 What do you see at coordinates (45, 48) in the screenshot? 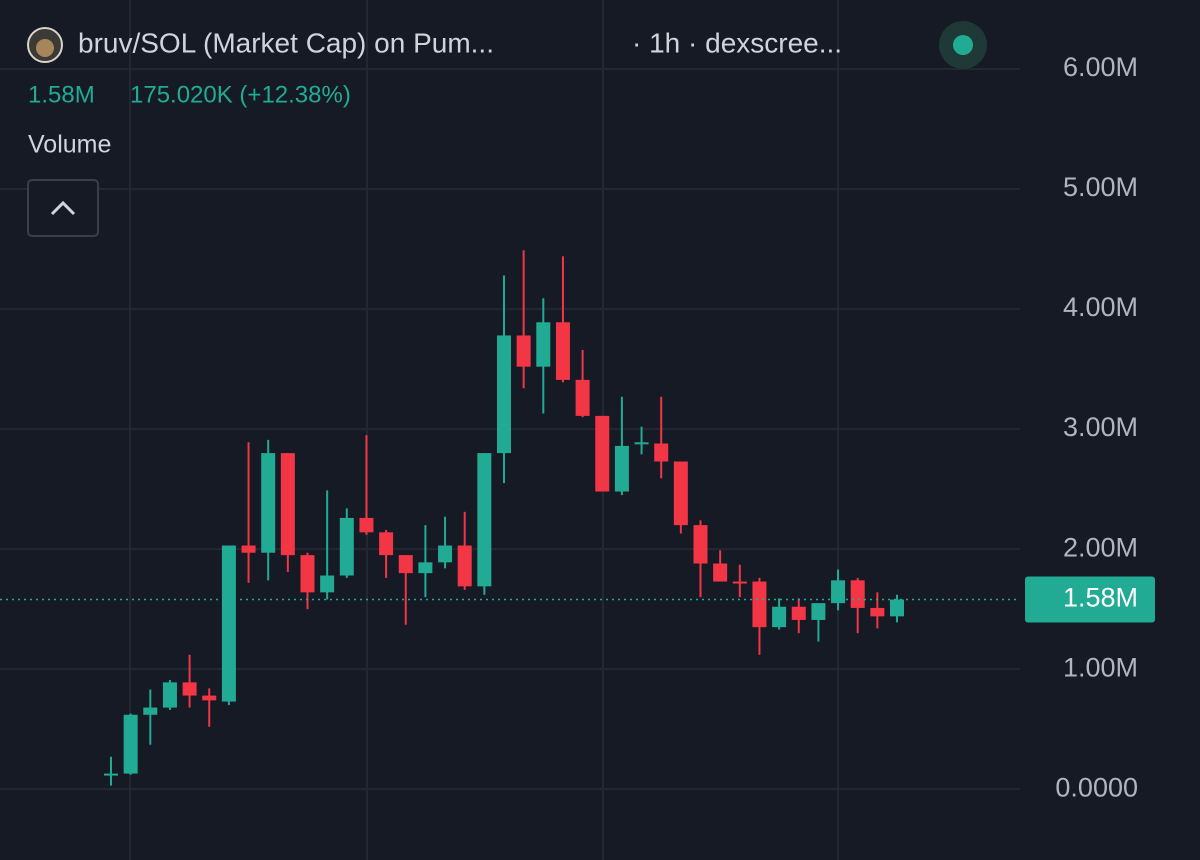
I see `token-icon-face` at bounding box center [45, 48].